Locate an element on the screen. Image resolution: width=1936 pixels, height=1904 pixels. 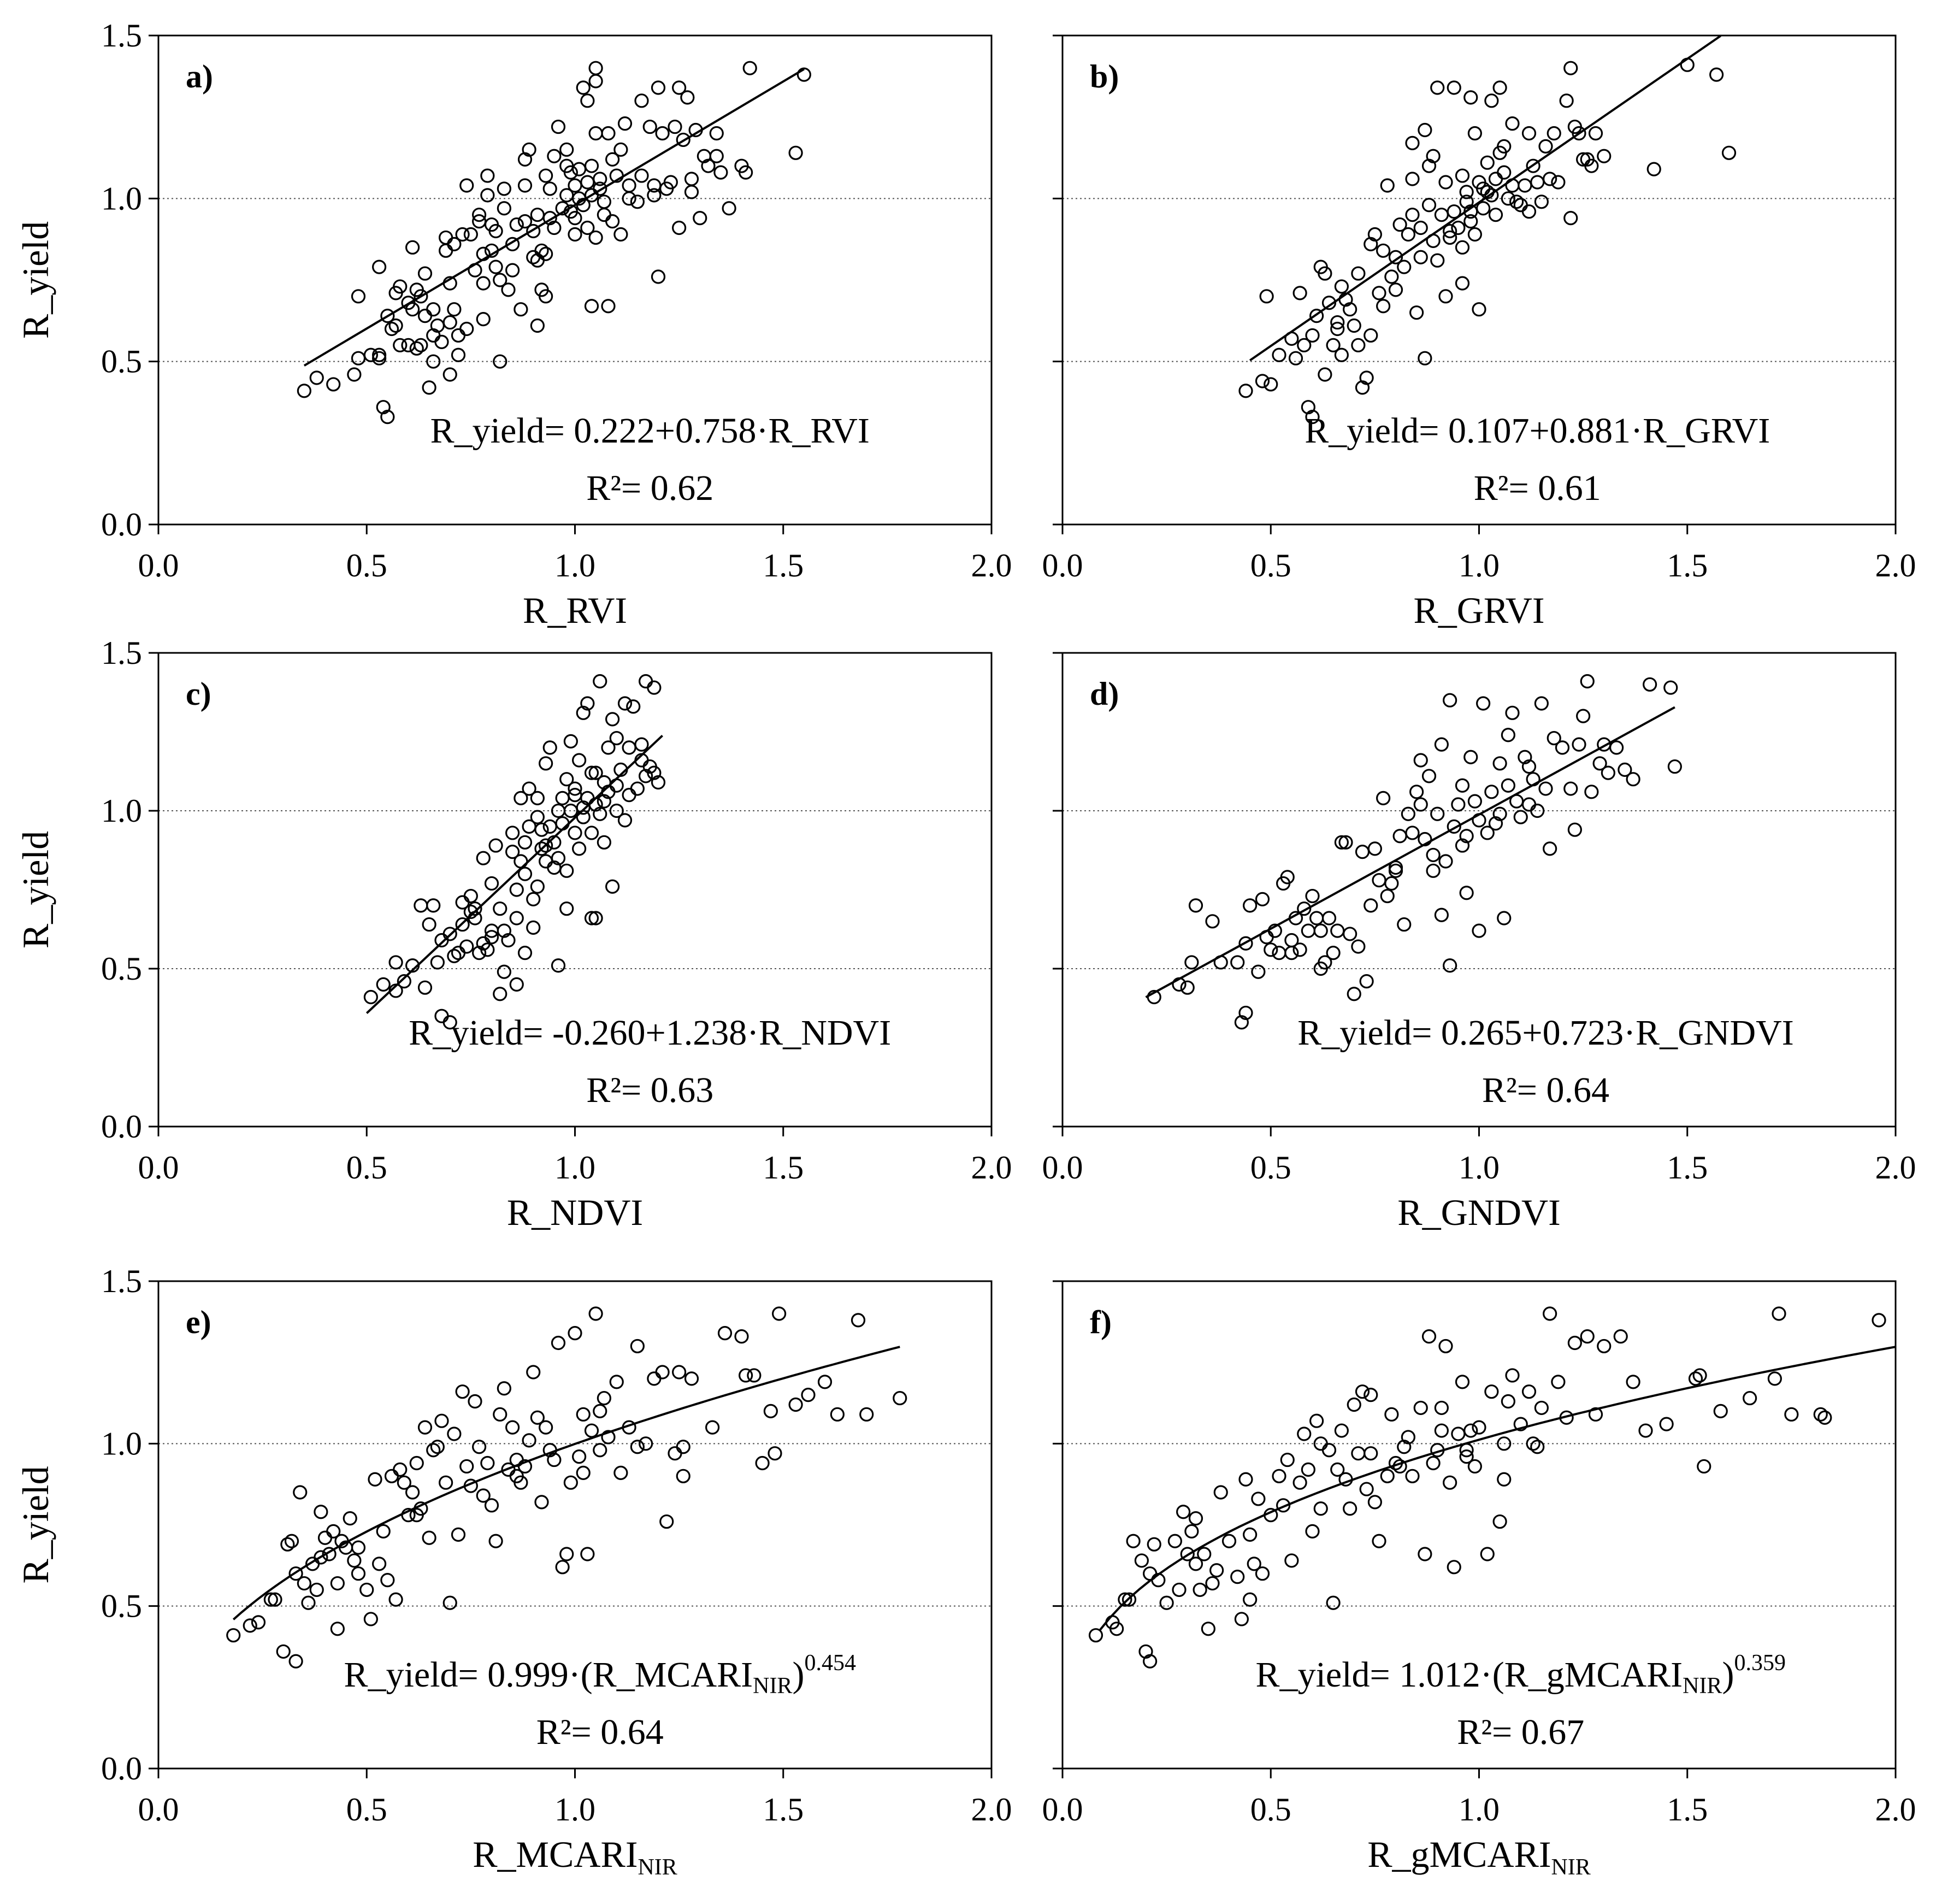
y-tick-label: 1.5 is located at coordinates (121, 653).